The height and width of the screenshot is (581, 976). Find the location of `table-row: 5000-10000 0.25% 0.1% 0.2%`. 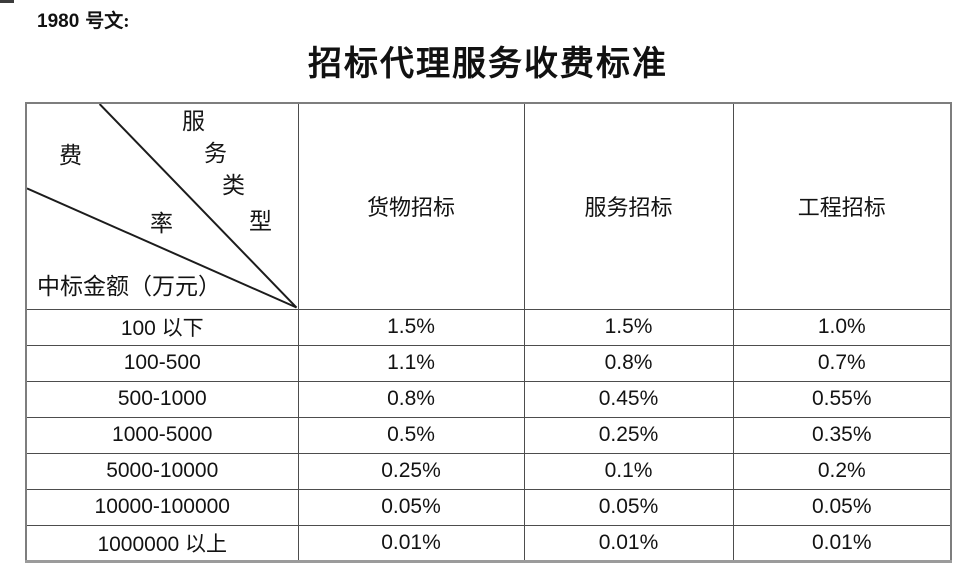

table-row: 5000-10000 0.25% 0.1% 0.2% is located at coordinates (488, 471).